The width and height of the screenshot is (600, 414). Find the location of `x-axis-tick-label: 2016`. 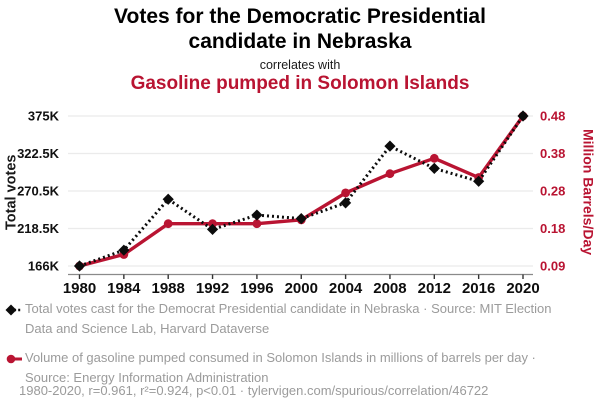

x-axis-tick-label: 2016 is located at coordinates (478, 288).